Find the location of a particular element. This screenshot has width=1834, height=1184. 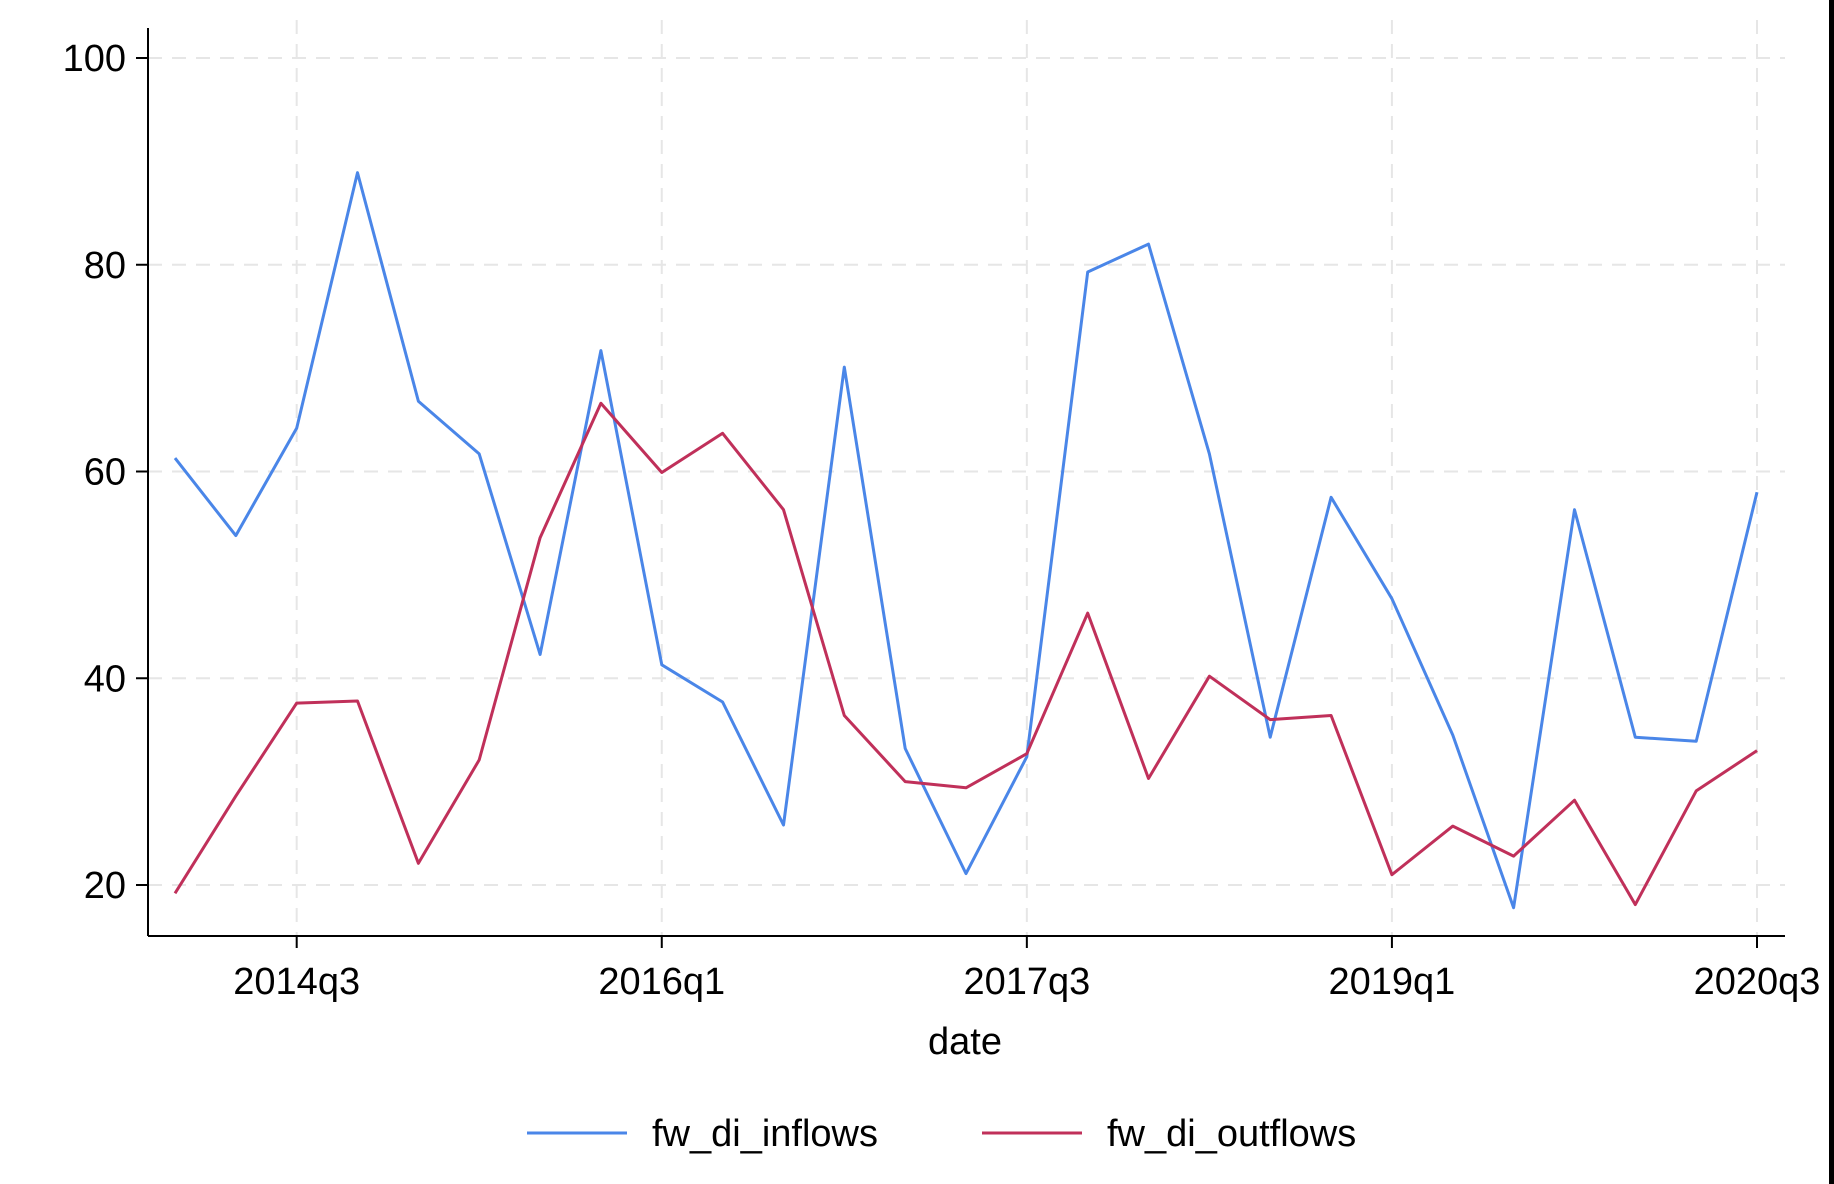

x-tick-label: 2020q3 is located at coordinates (1757, 982).